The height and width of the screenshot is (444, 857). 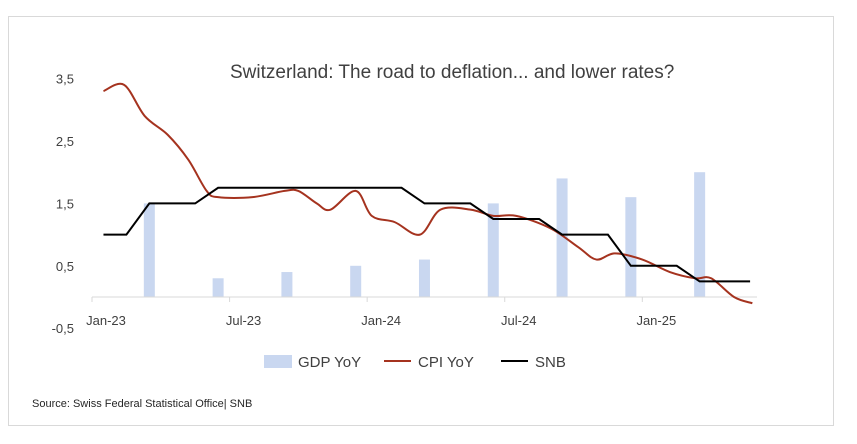 I want to click on y-tick-label: 3,5, so click(x=65, y=79).